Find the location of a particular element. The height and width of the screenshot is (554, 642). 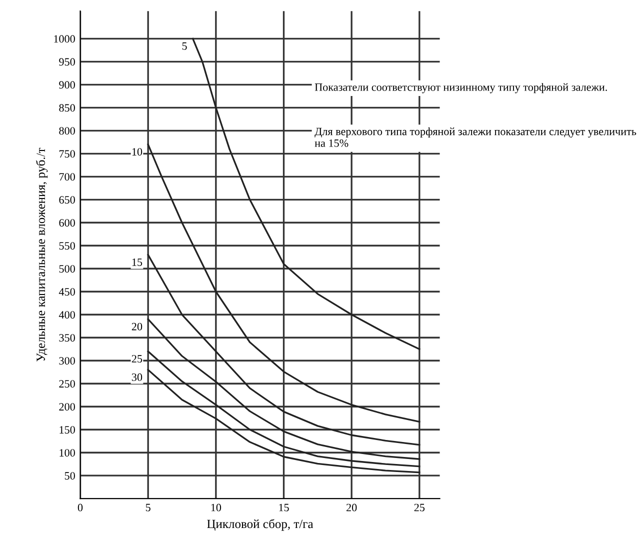

annotation: Показатели соответствуют низинному типу торфяной залежи. is located at coordinates (460, 88).